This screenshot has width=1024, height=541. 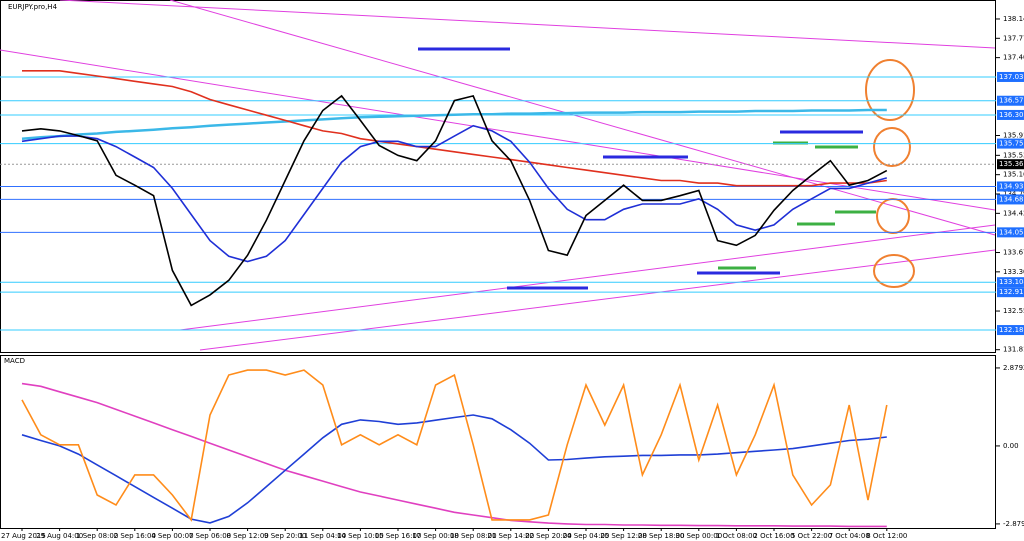 What do you see at coordinates (1013, 135) in the screenshot?
I see `y-tick-label: 135.912` at bounding box center [1013, 135].